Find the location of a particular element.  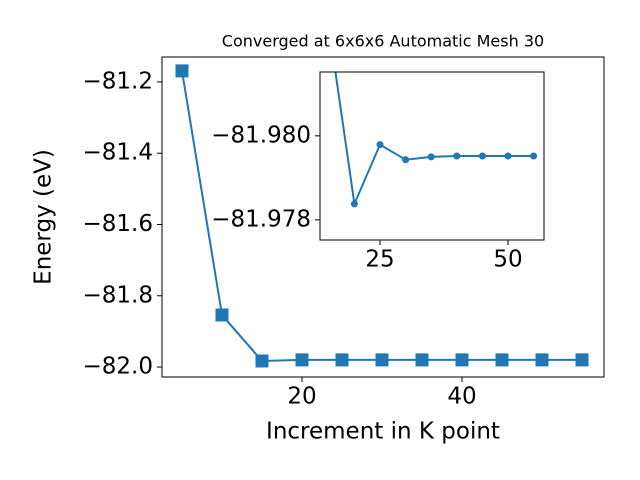

y-tick-label: −81.978 is located at coordinates (261, 219).